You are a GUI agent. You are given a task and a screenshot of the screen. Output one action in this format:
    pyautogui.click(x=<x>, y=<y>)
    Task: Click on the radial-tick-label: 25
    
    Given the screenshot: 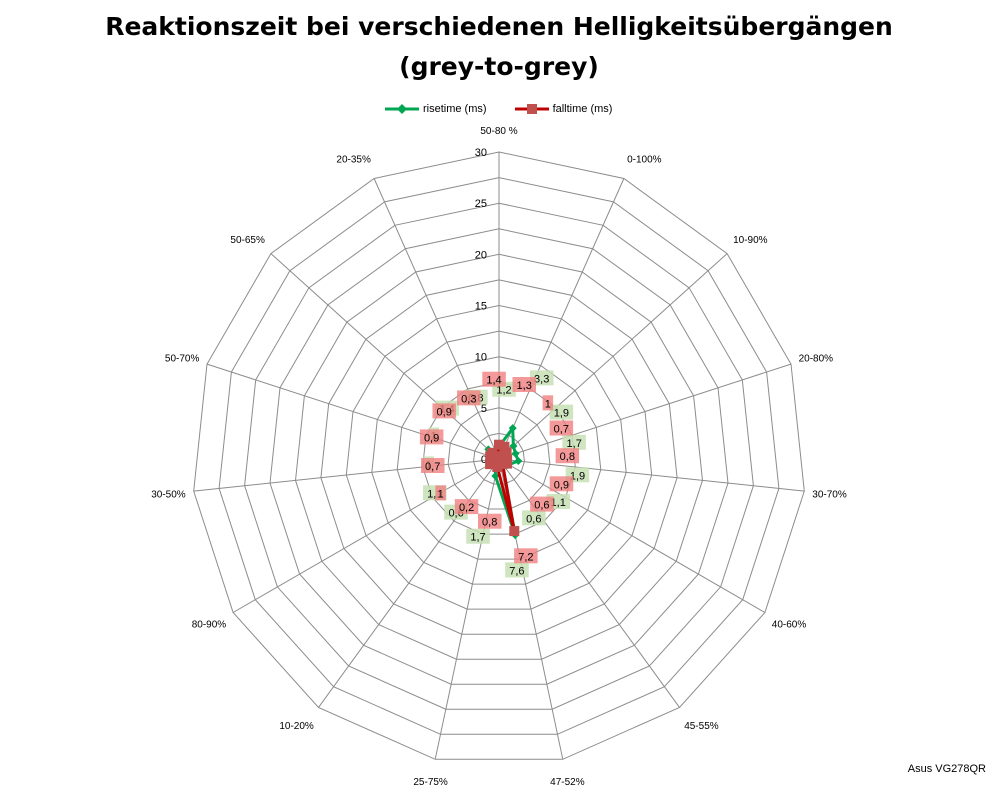 What is the action you would take?
    pyautogui.click(x=481, y=204)
    